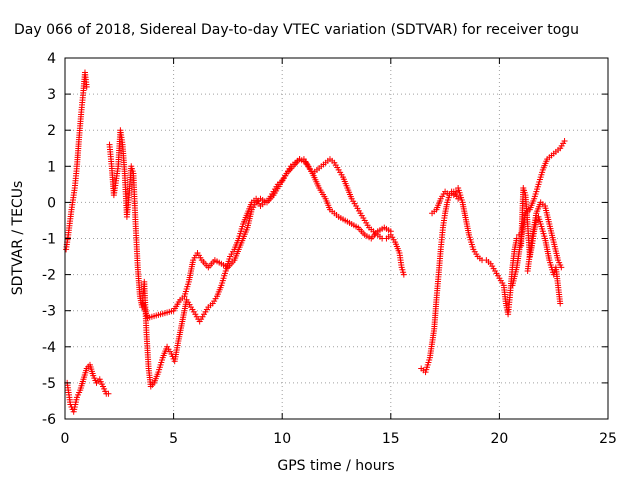 The height and width of the screenshot is (480, 640). Describe the element at coordinates (49, 240) in the screenshot. I see `y-tick-label: -1` at that location.